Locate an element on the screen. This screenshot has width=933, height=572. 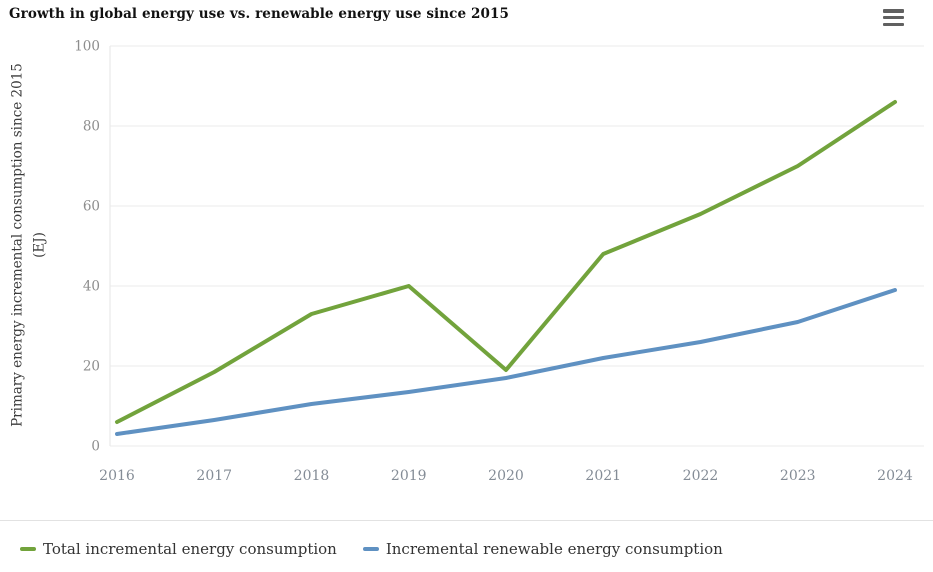
y-axis-title-line2: (EJ) is located at coordinates (40, 245).